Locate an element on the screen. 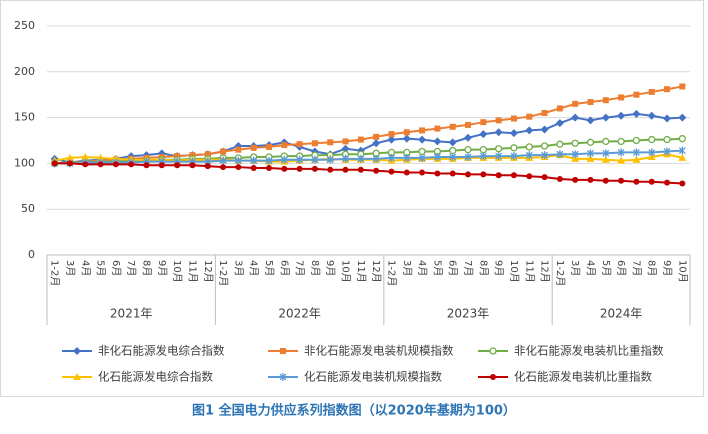  y-tick-label: 100 is located at coordinates (24, 162).